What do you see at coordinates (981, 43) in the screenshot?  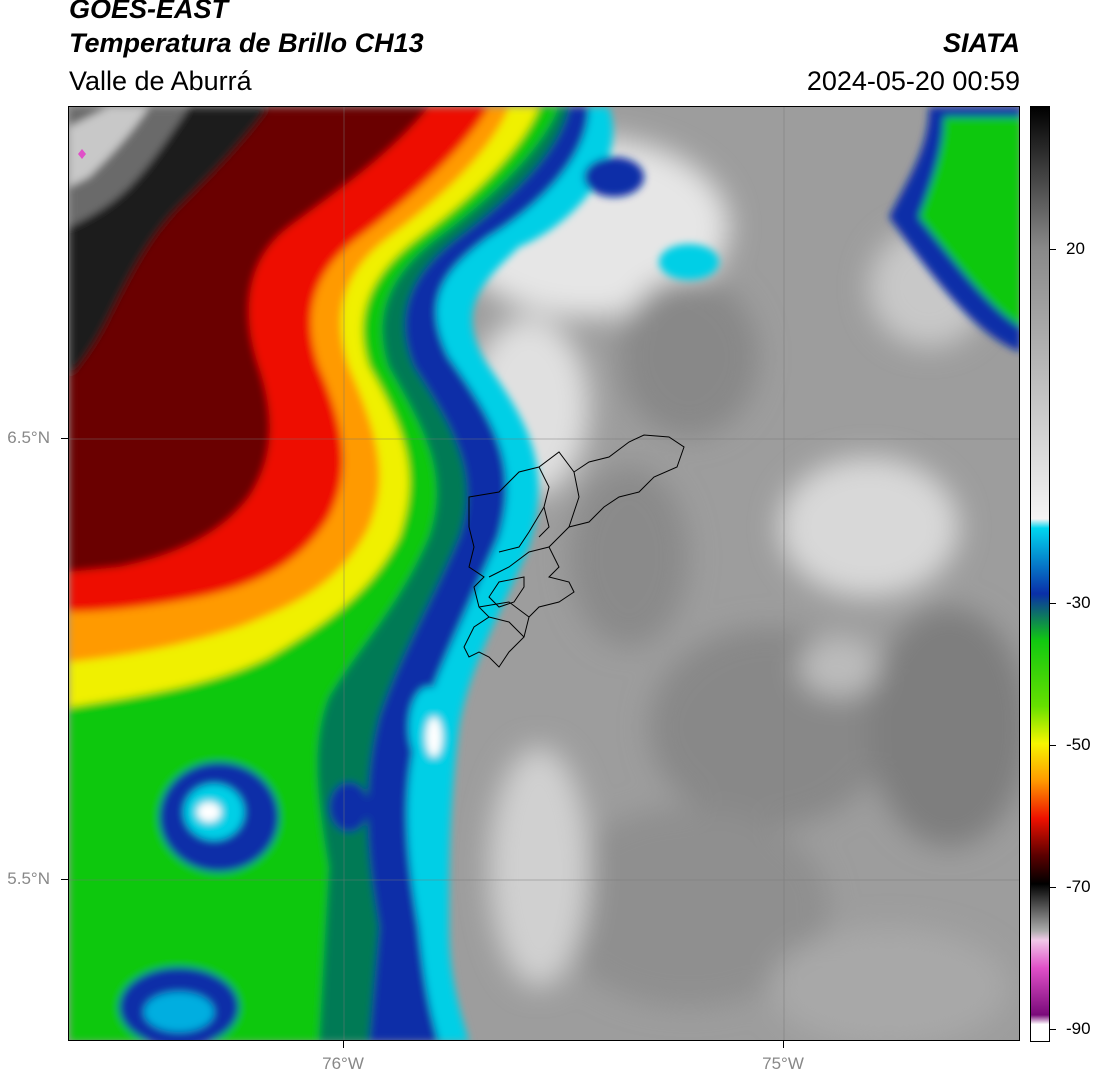 I see `organization-label: SIATA` at bounding box center [981, 43].